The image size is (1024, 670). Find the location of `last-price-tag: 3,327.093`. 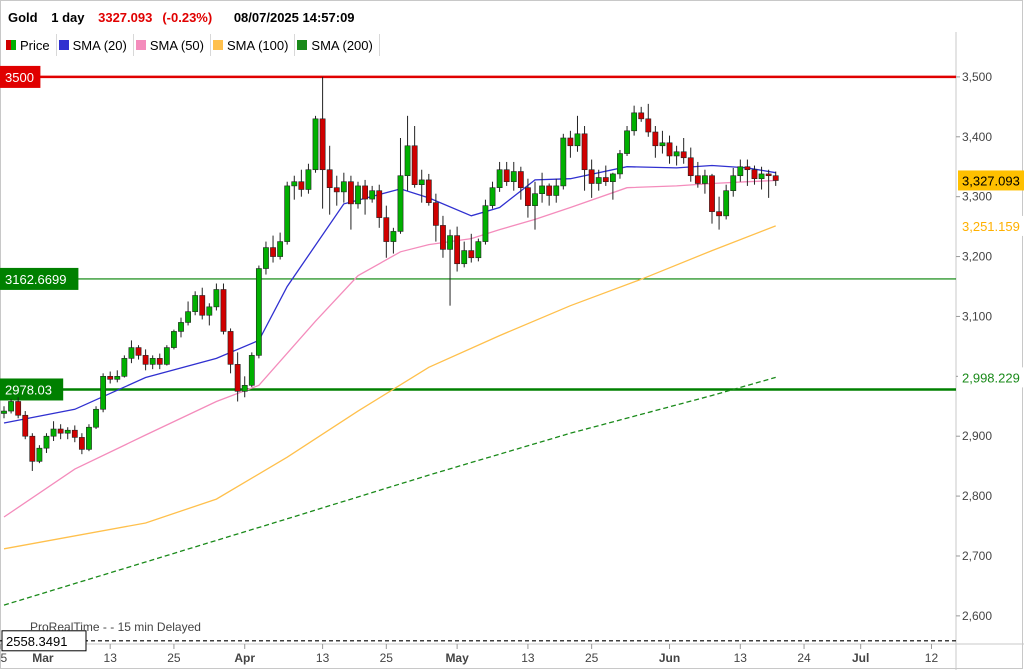

last-price-tag: 3,327.093 is located at coordinates (991, 180).